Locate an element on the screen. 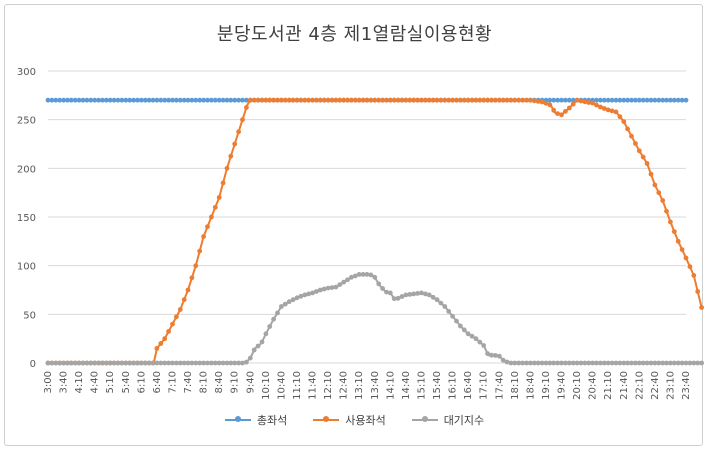 The width and height of the screenshot is (709, 452). x-tick-label: 3:00 is located at coordinates (48, 382).